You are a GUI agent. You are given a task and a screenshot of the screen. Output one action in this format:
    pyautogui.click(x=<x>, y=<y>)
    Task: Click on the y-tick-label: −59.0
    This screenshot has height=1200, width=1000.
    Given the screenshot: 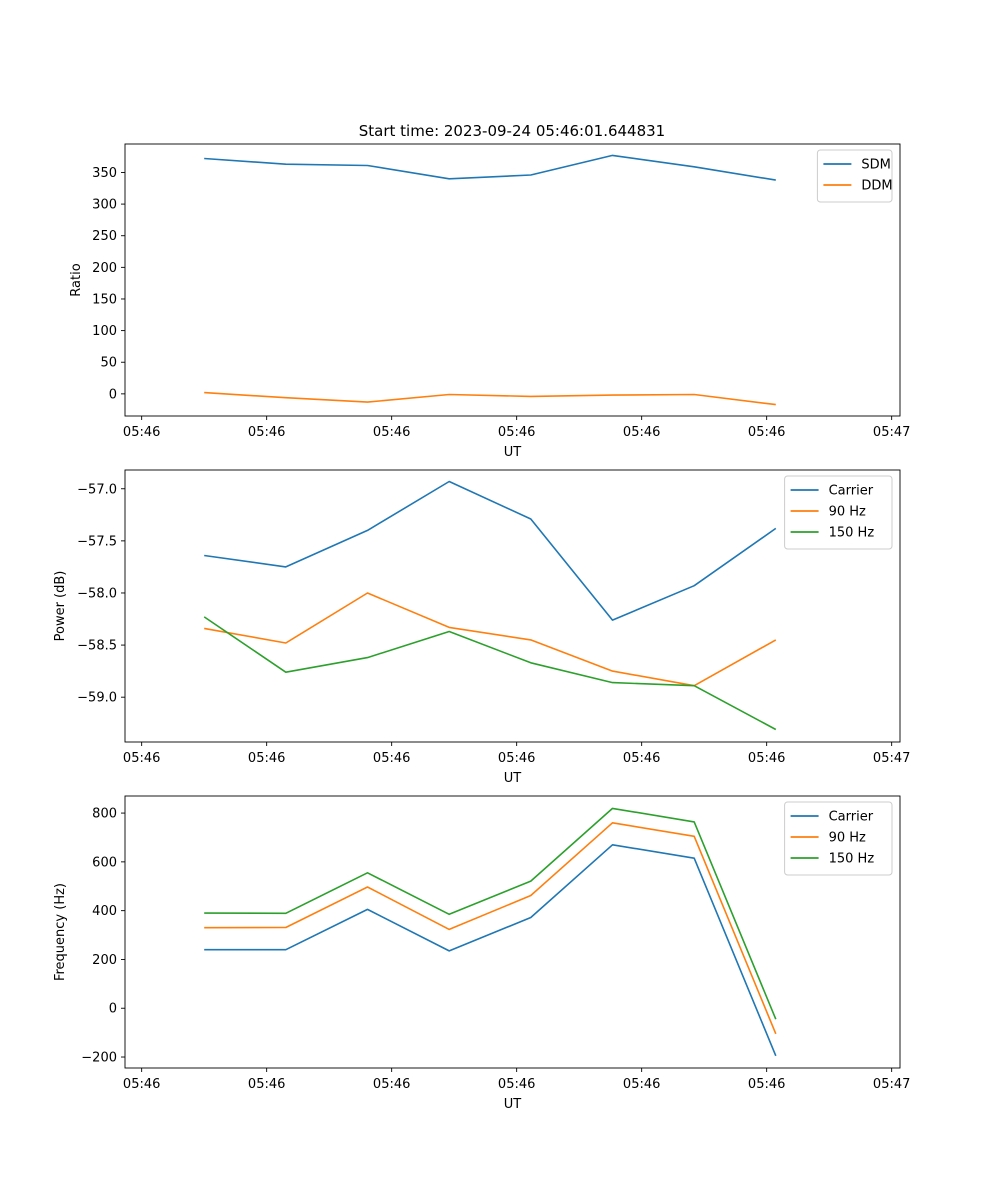 What is the action you would take?
    pyautogui.click(x=97, y=698)
    